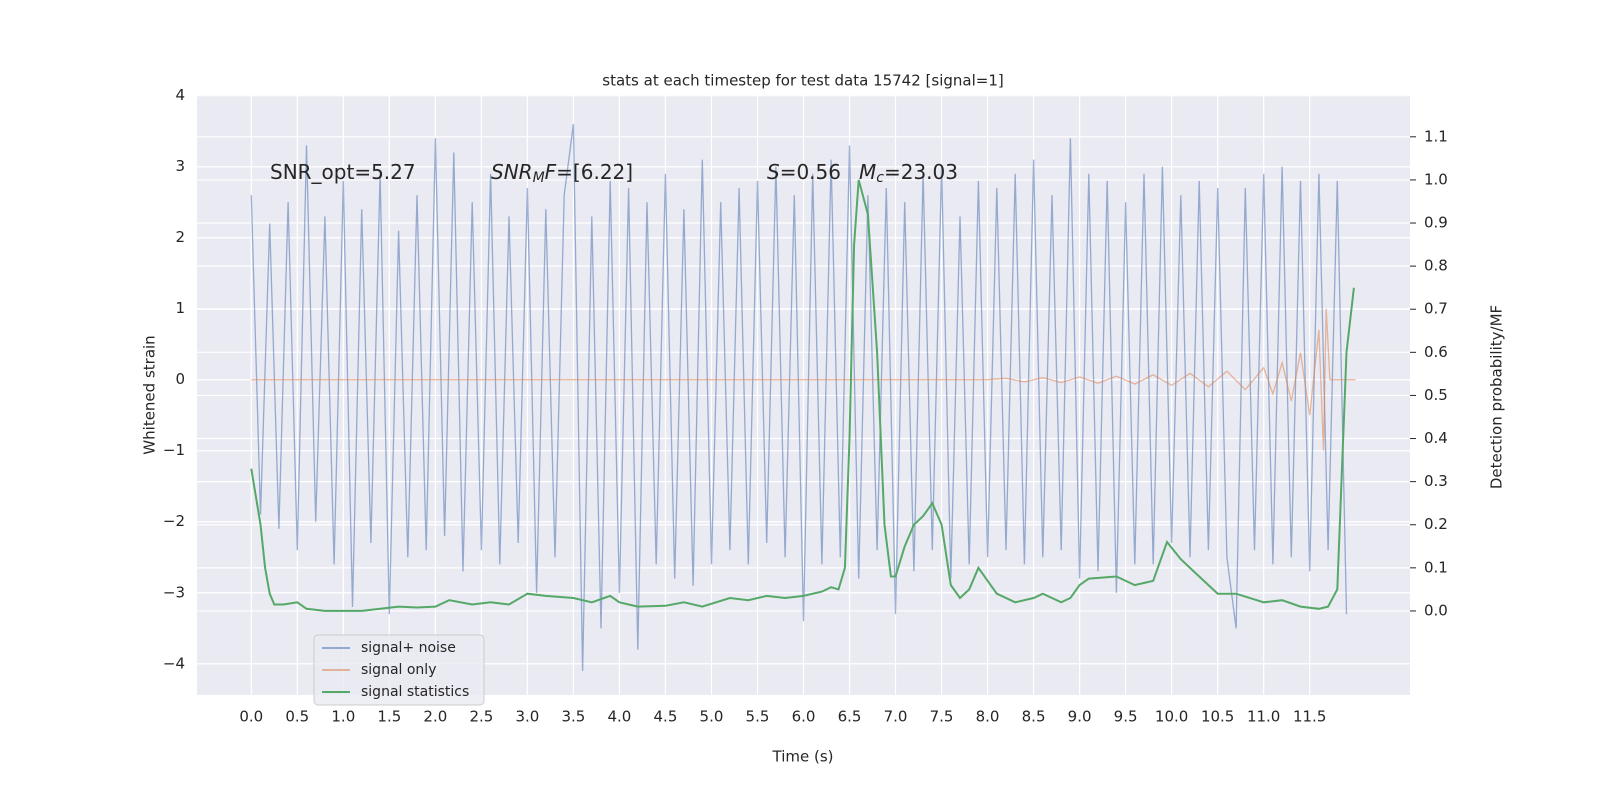 This screenshot has height=804, width=1600. I want to click on y2-tick-label: 0.7, so click(1436, 309).